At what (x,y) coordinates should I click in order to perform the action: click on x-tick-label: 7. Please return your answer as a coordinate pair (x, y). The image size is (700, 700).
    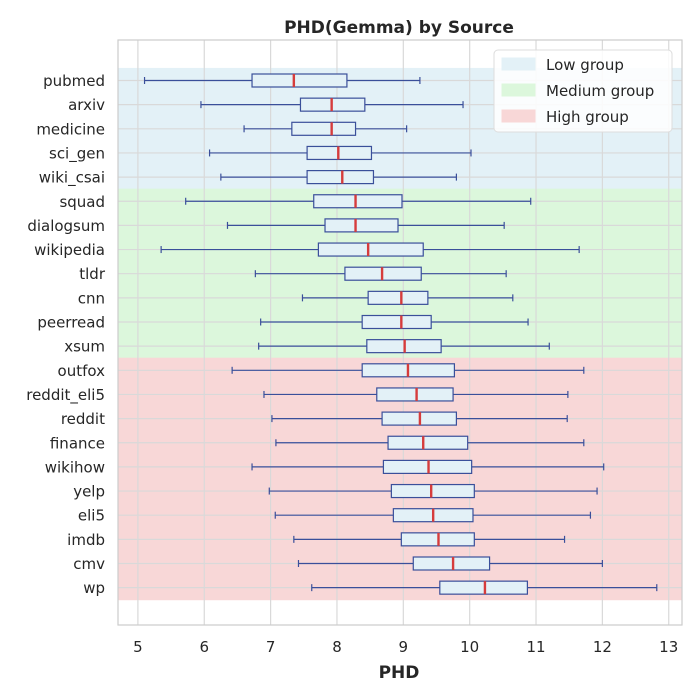
    Looking at the image, I should click on (271, 647).